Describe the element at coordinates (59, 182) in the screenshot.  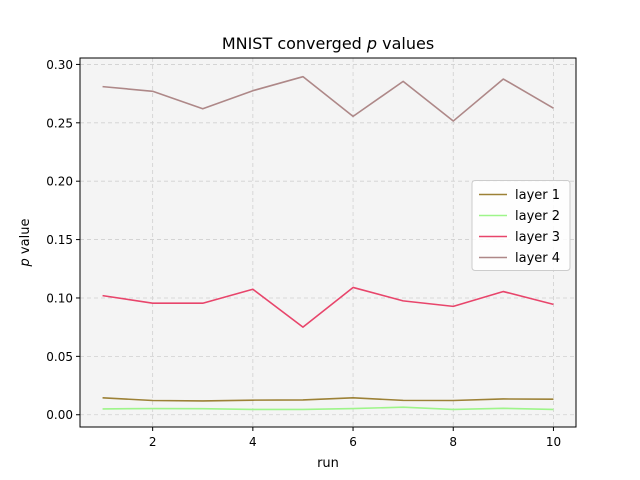
I see `y-tick-label: 0.20` at that location.